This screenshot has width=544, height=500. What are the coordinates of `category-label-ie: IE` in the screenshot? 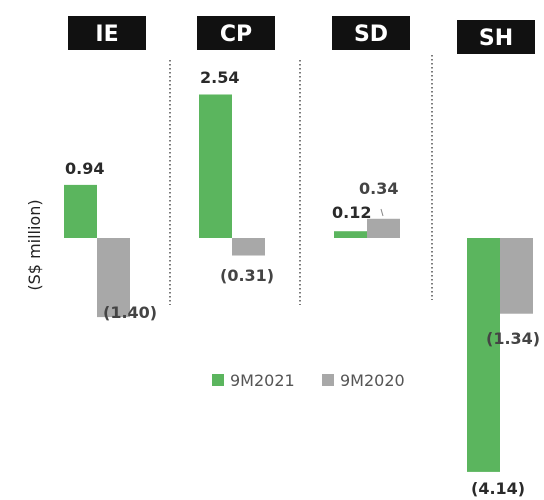 It's located at (106, 34).